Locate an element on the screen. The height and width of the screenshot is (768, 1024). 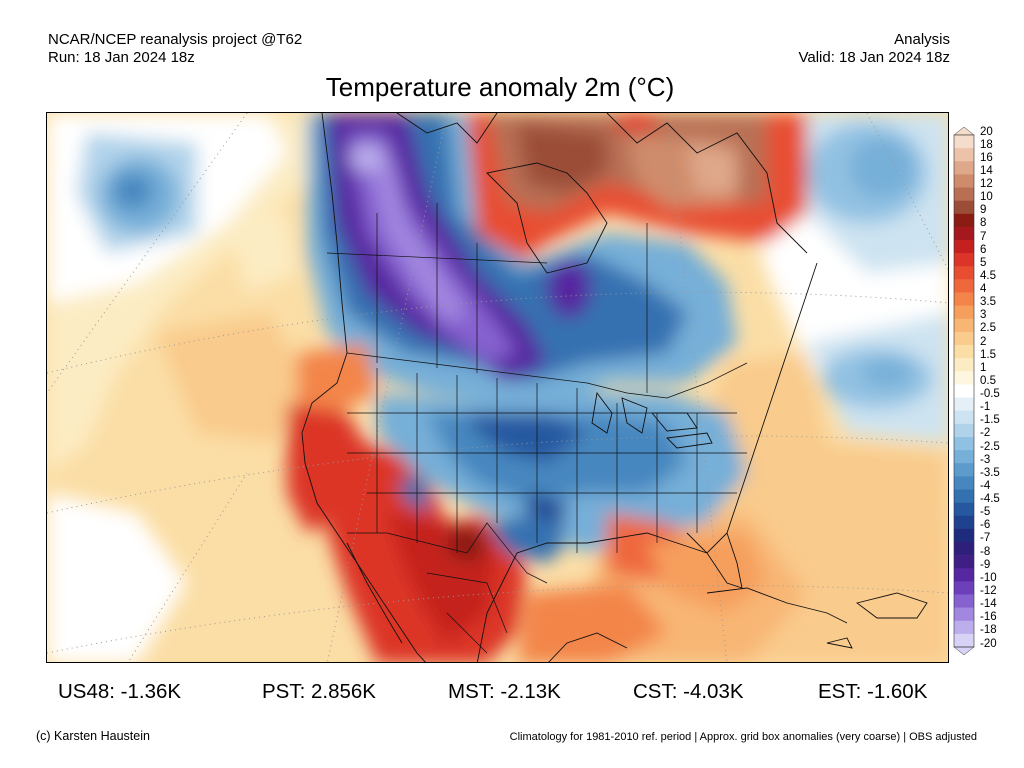
colorbar-tick-label: -4.5 is located at coordinates (990, 499).